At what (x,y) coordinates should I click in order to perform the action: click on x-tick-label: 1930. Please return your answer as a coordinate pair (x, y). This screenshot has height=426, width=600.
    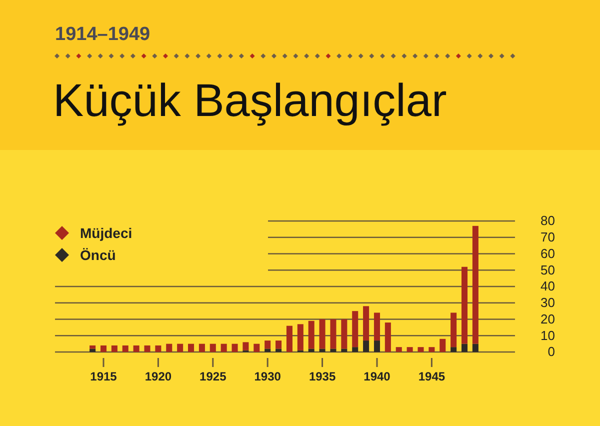
    Looking at the image, I should click on (268, 377).